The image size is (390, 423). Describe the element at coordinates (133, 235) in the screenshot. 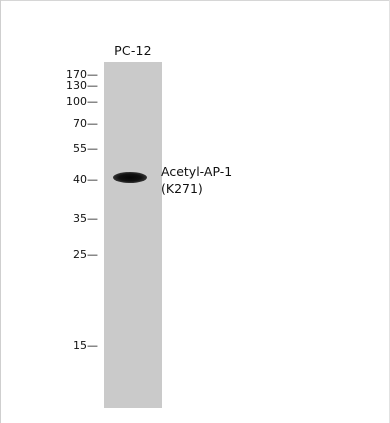

I see `blot-lane` at that location.